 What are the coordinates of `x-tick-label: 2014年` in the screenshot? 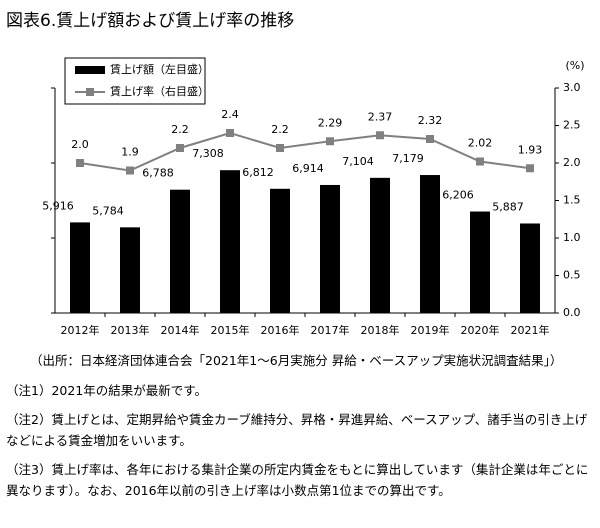 It's located at (180, 330).